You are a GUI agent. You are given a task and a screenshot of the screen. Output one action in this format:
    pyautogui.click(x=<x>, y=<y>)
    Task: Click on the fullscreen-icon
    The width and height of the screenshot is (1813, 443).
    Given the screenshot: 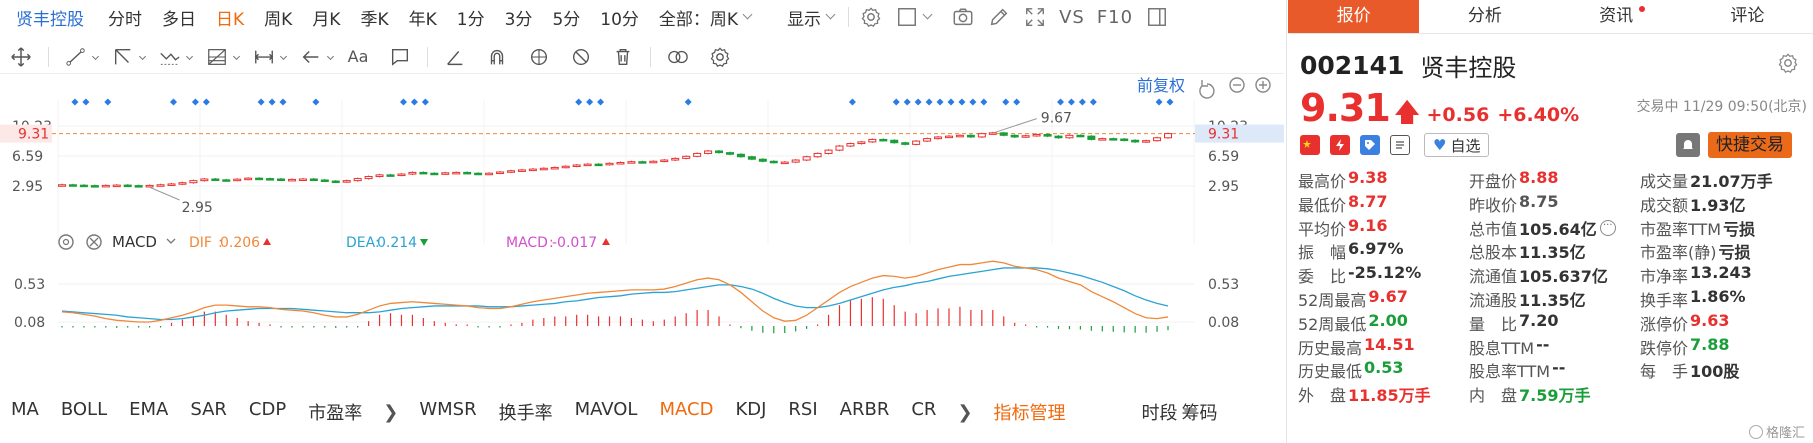 What is the action you would take?
    pyautogui.click(x=1035, y=17)
    